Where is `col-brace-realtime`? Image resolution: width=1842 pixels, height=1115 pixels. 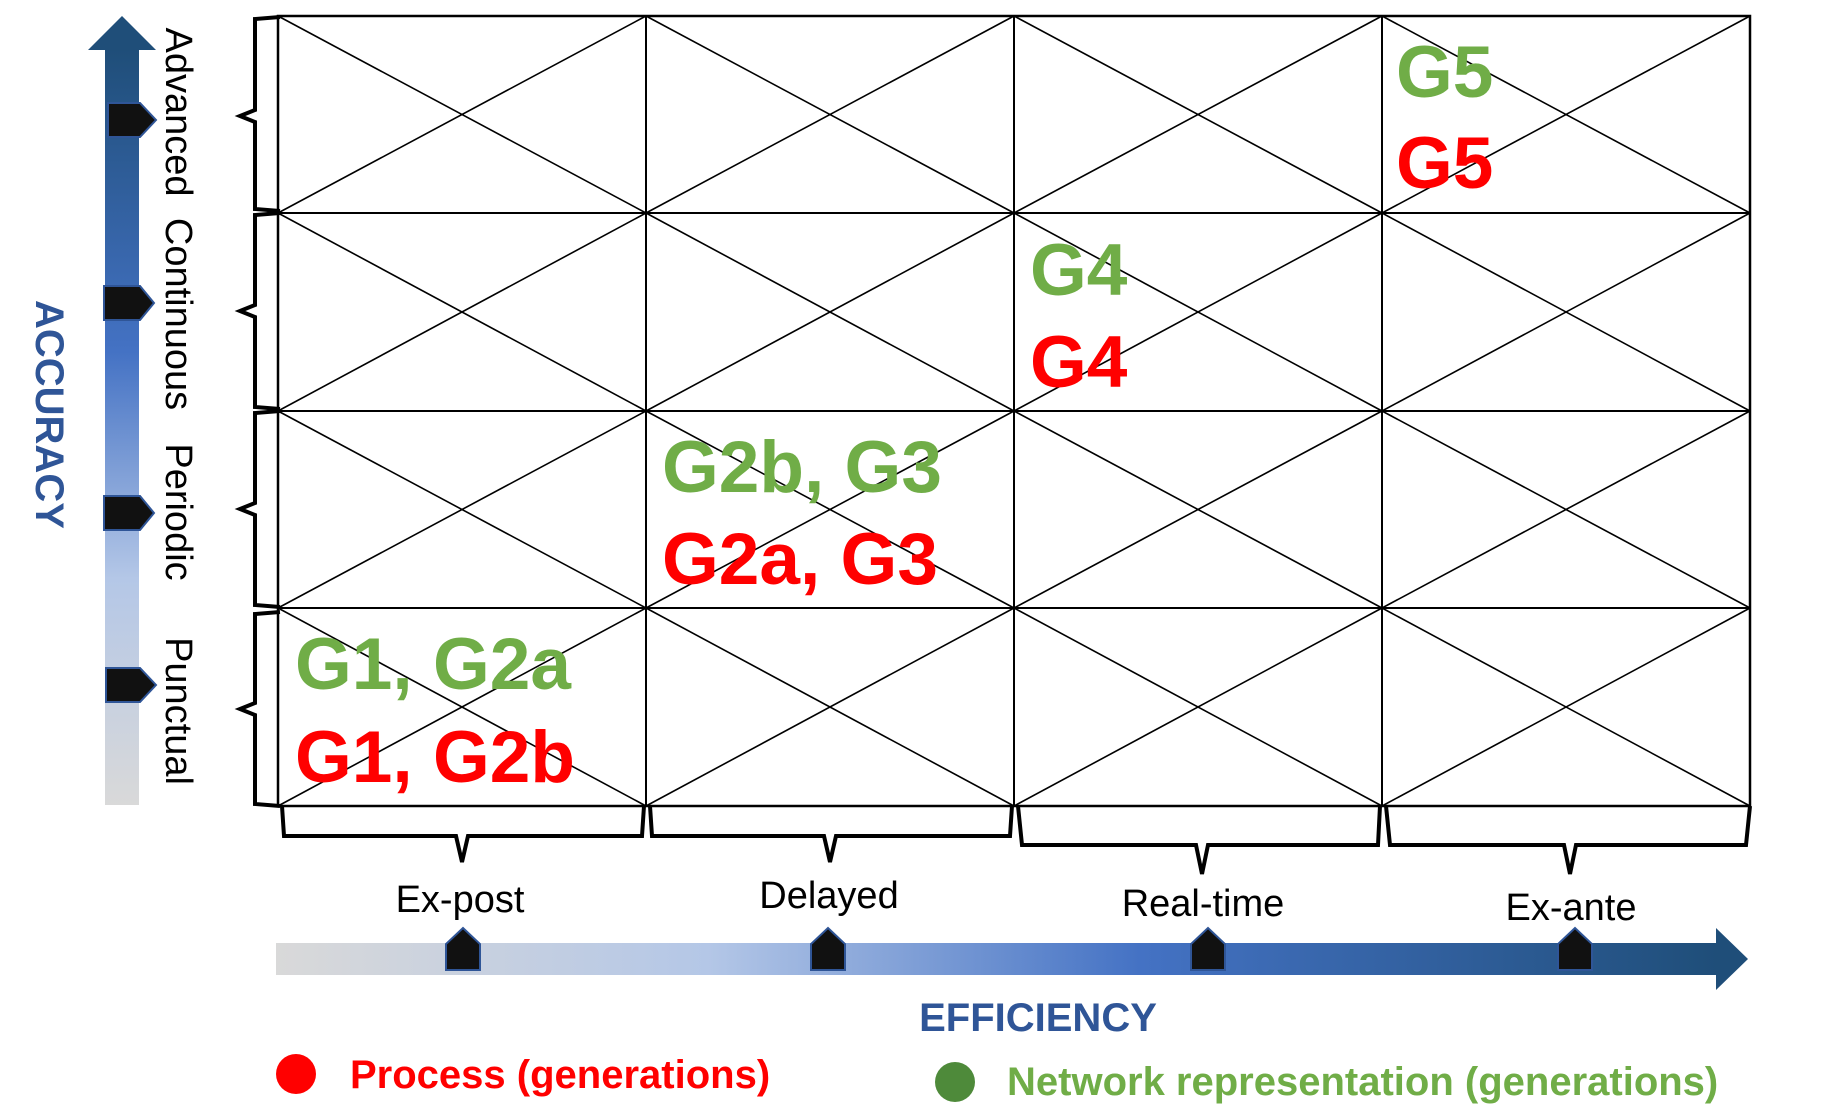
col-brace-realtime is located at coordinates (1199, 840).